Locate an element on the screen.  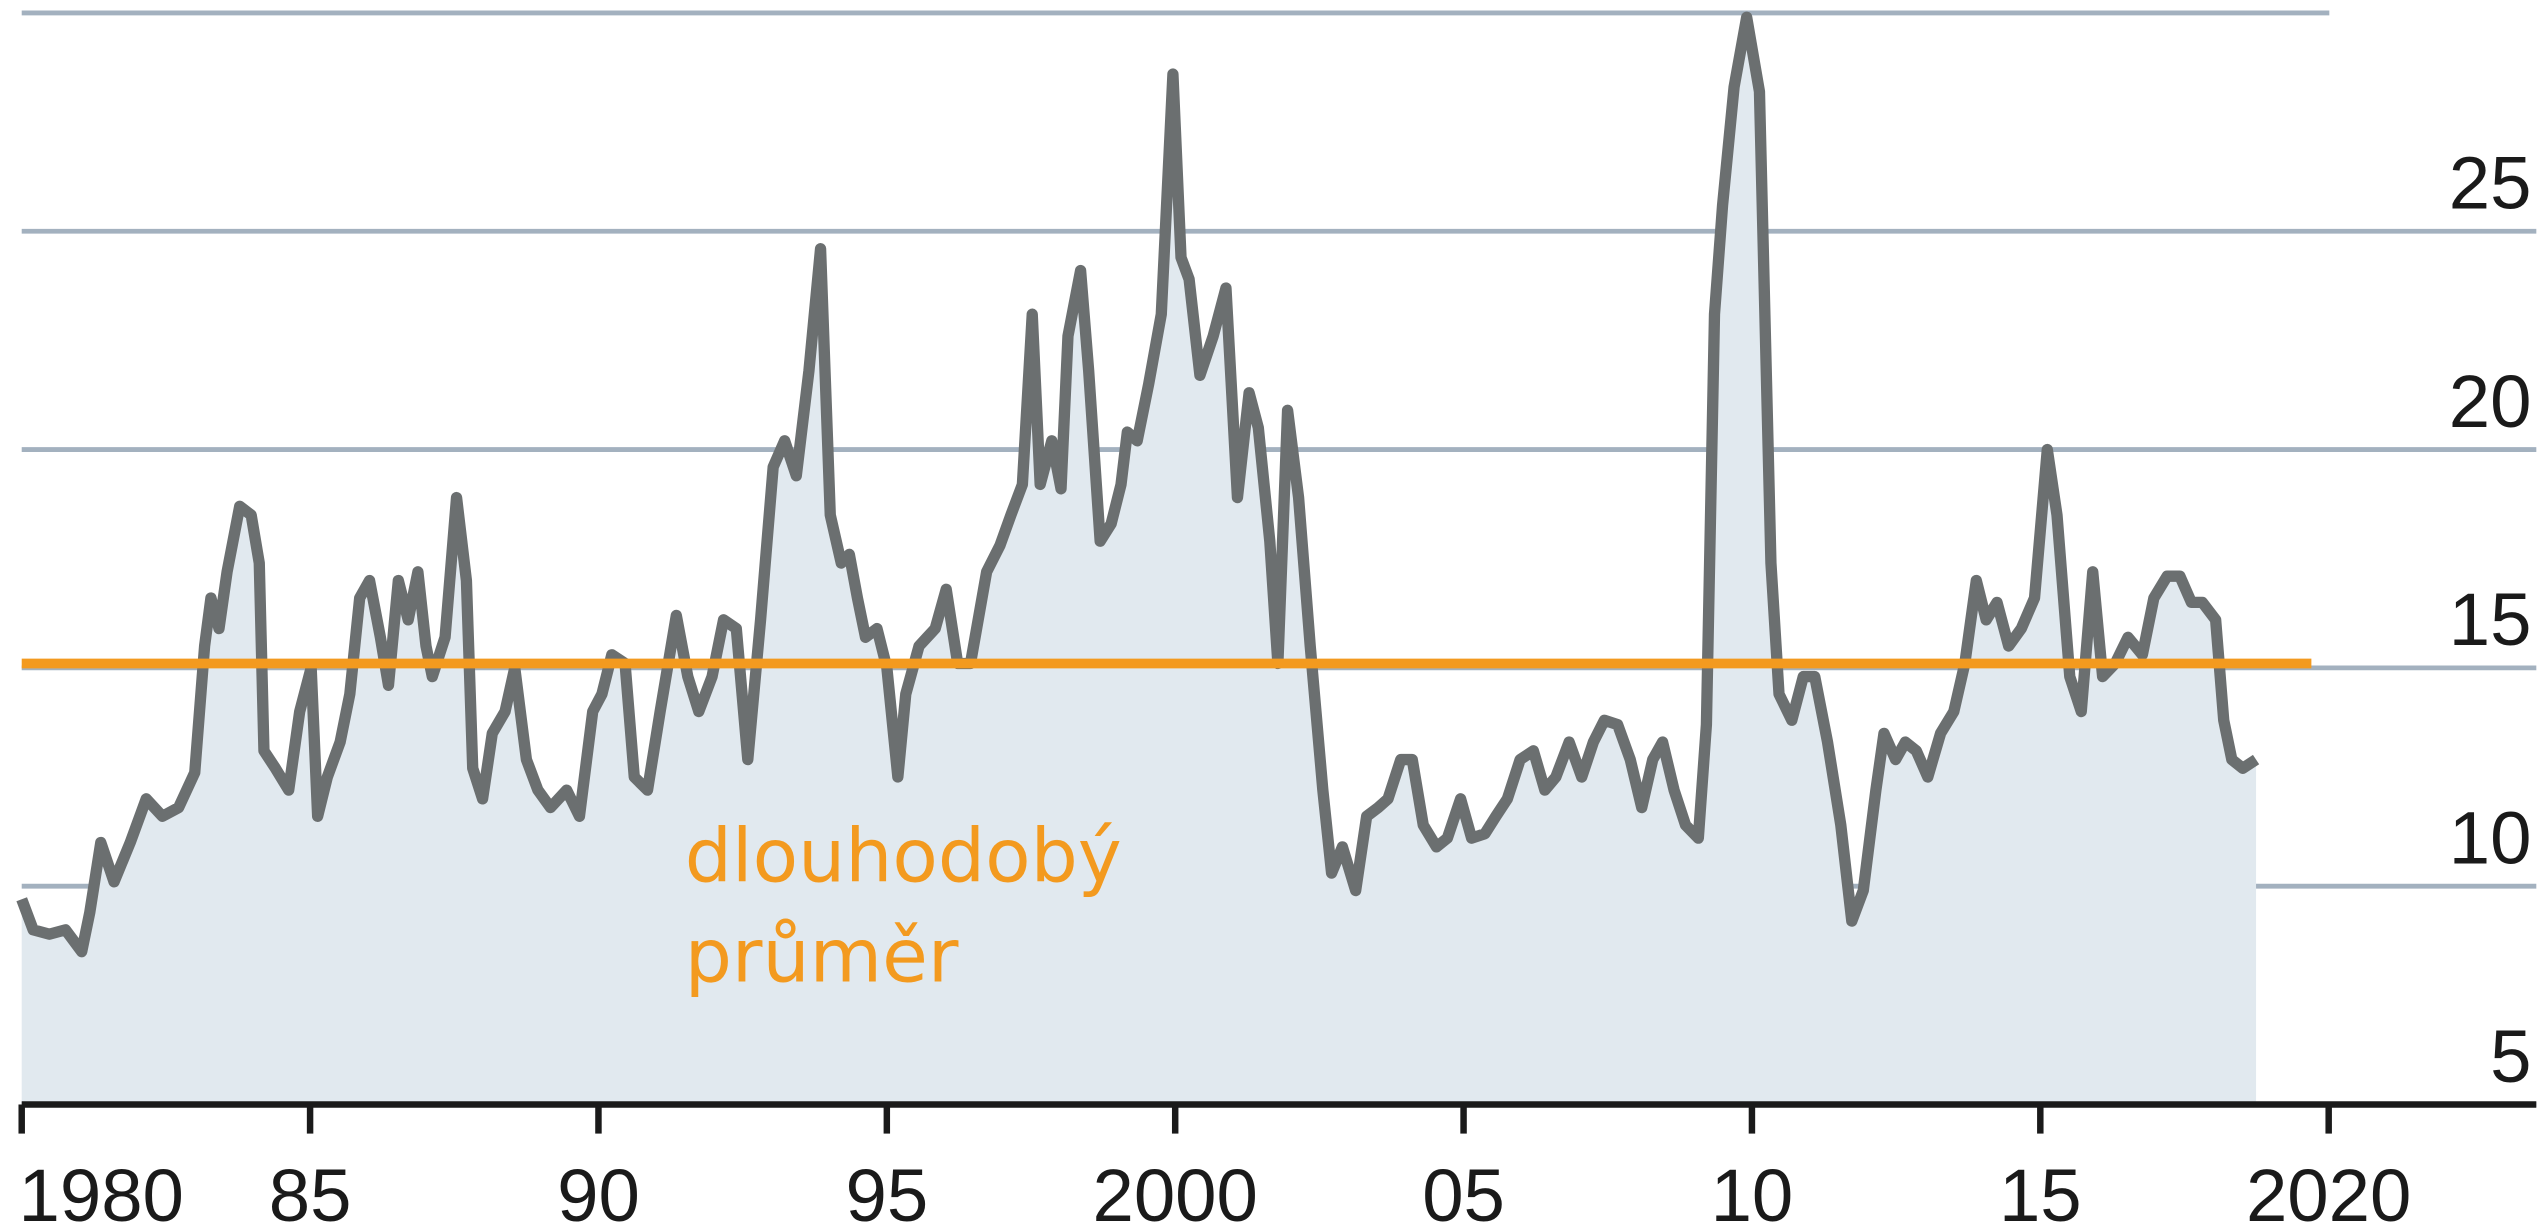
x-tick-label: 95 is located at coordinates (886, 1191).